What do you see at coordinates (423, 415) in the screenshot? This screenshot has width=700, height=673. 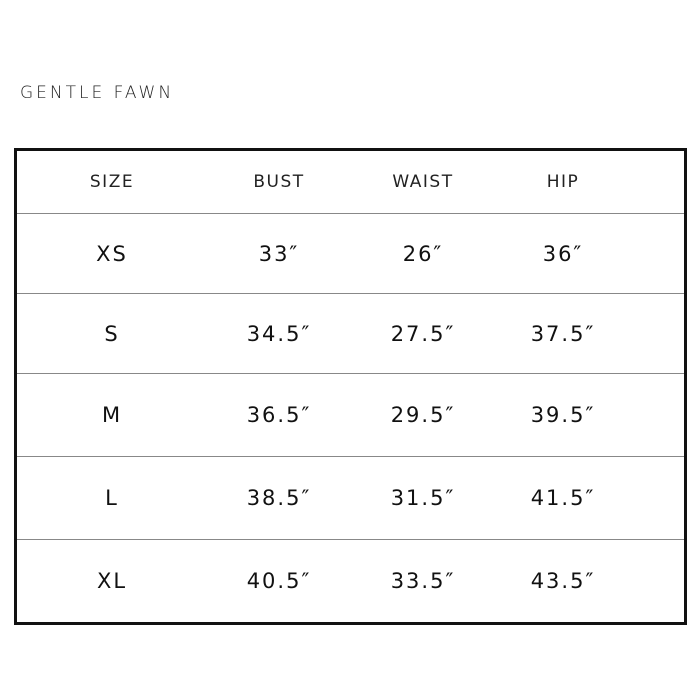 I see `waist-cell: 29.5″` at bounding box center [423, 415].